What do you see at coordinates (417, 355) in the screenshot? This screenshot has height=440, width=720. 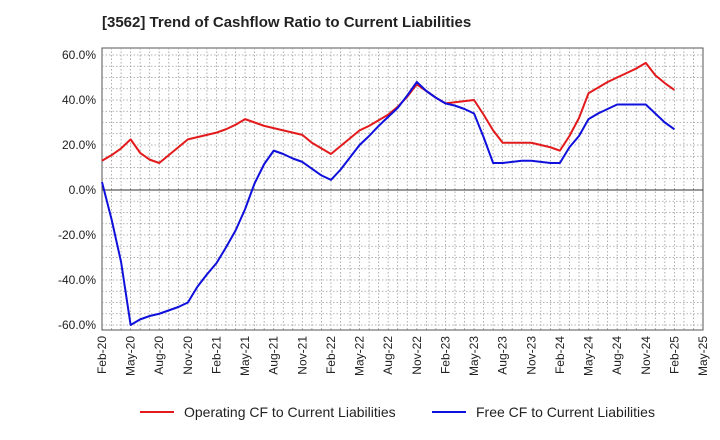 I see `x-tick-label: Nov-22` at bounding box center [417, 355].